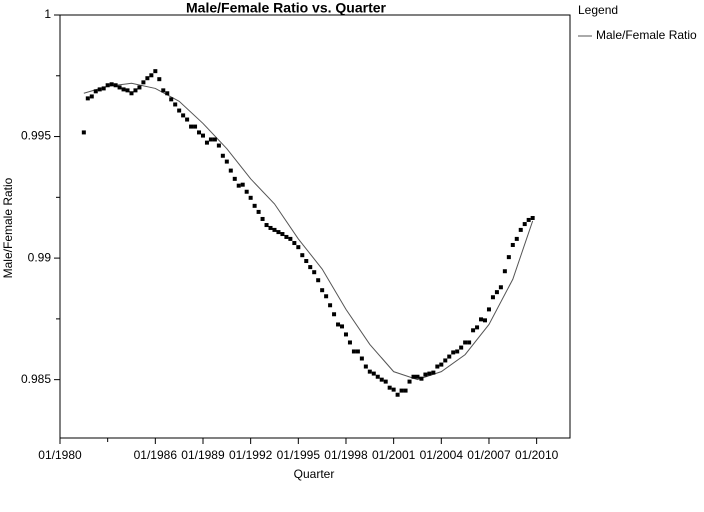 The width and height of the screenshot is (704, 512). What do you see at coordinates (314, 474) in the screenshot?
I see `x-axis-label: Quarter` at bounding box center [314, 474].